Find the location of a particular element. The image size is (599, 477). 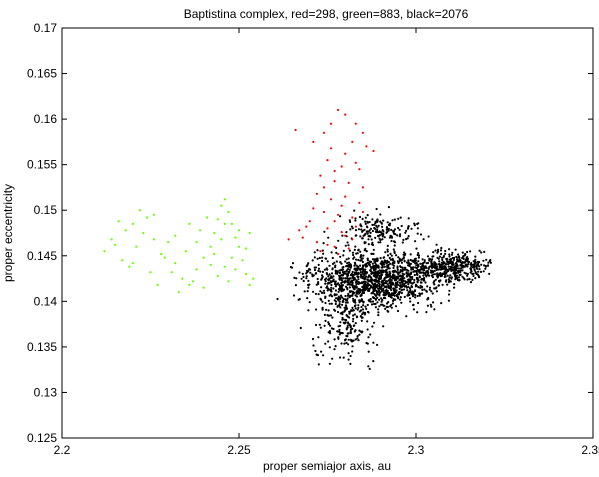

y-tick-label: 0.145 is located at coordinates (42, 256).